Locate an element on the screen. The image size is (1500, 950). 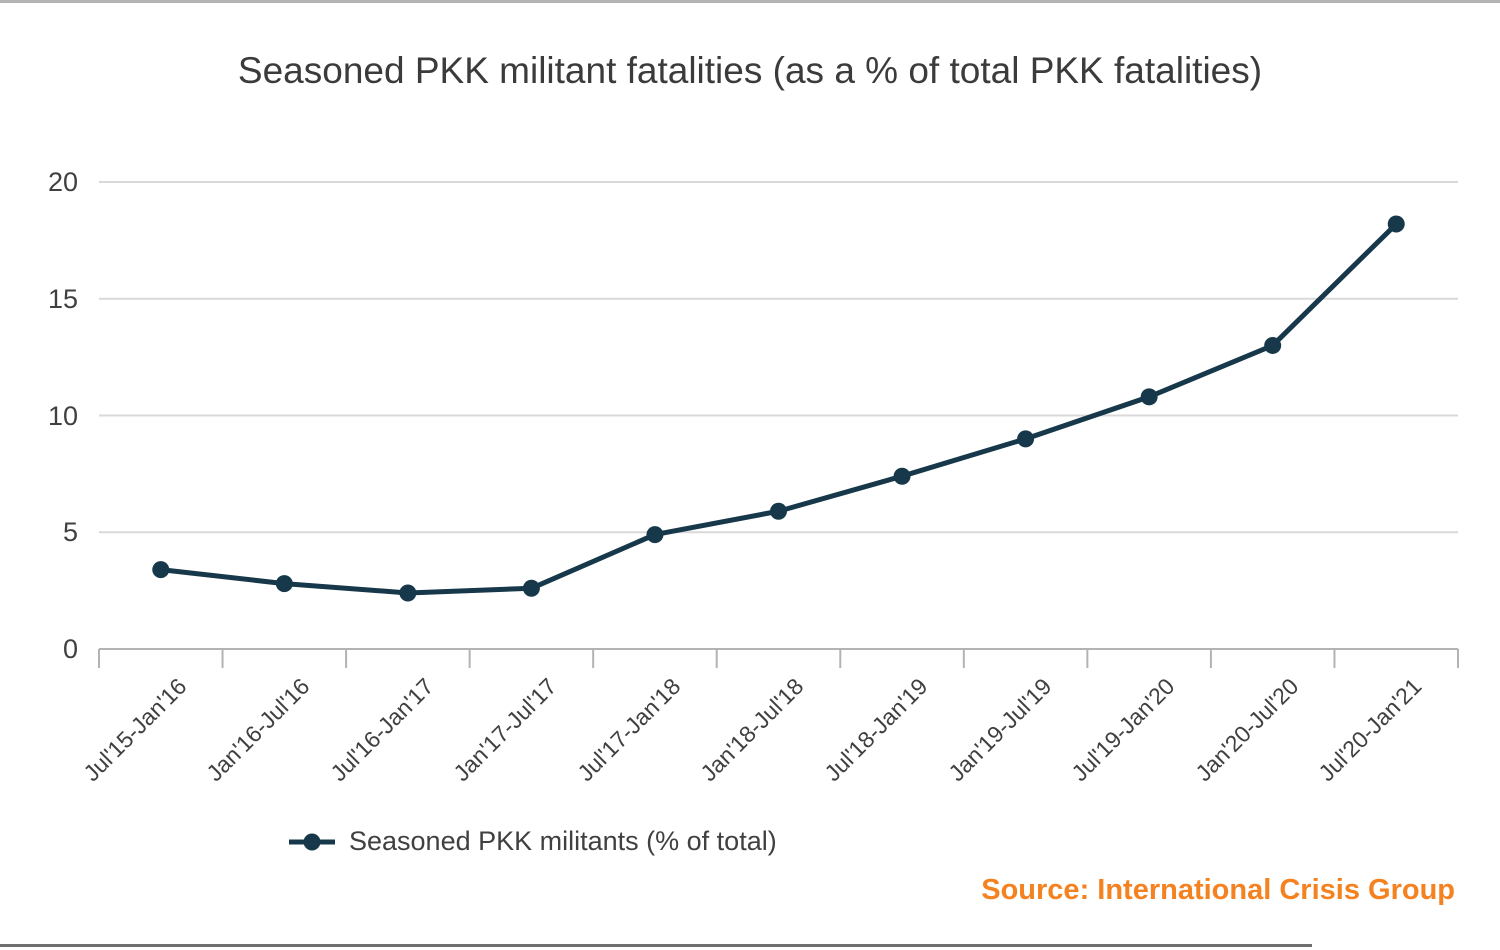
legend-label: Seasoned PKK militants (% of total) is located at coordinates (563, 841).